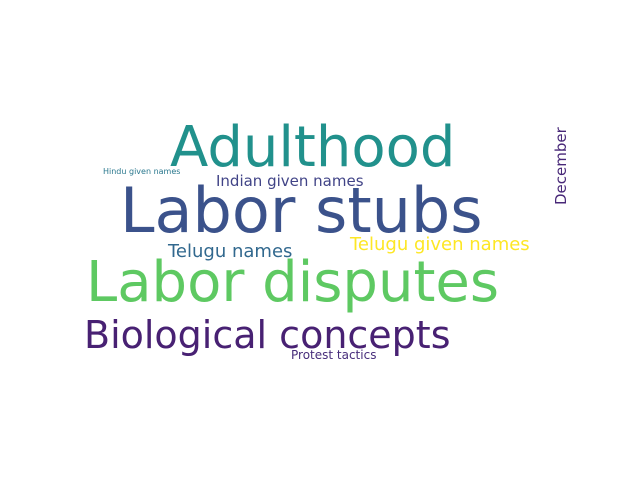 The image size is (640, 480). I want to click on word-indian-given-names: Indian given names, so click(290, 181).